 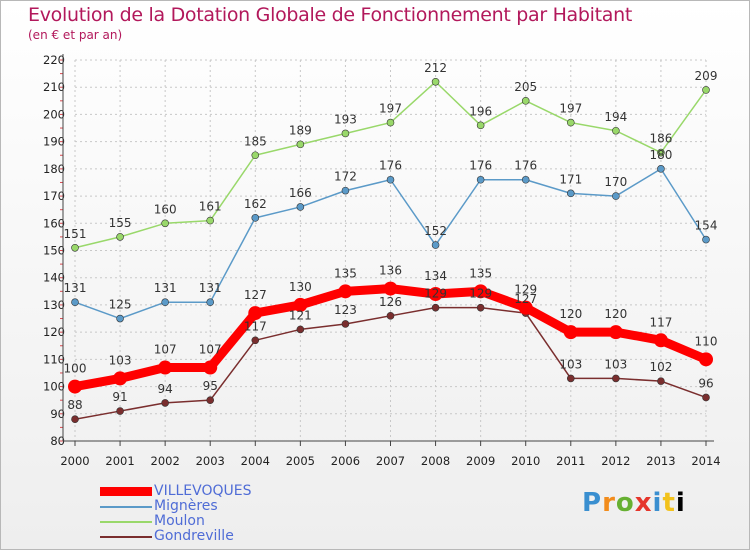 What do you see at coordinates (74, 405) in the screenshot?
I see `data-label: 88` at bounding box center [74, 405].